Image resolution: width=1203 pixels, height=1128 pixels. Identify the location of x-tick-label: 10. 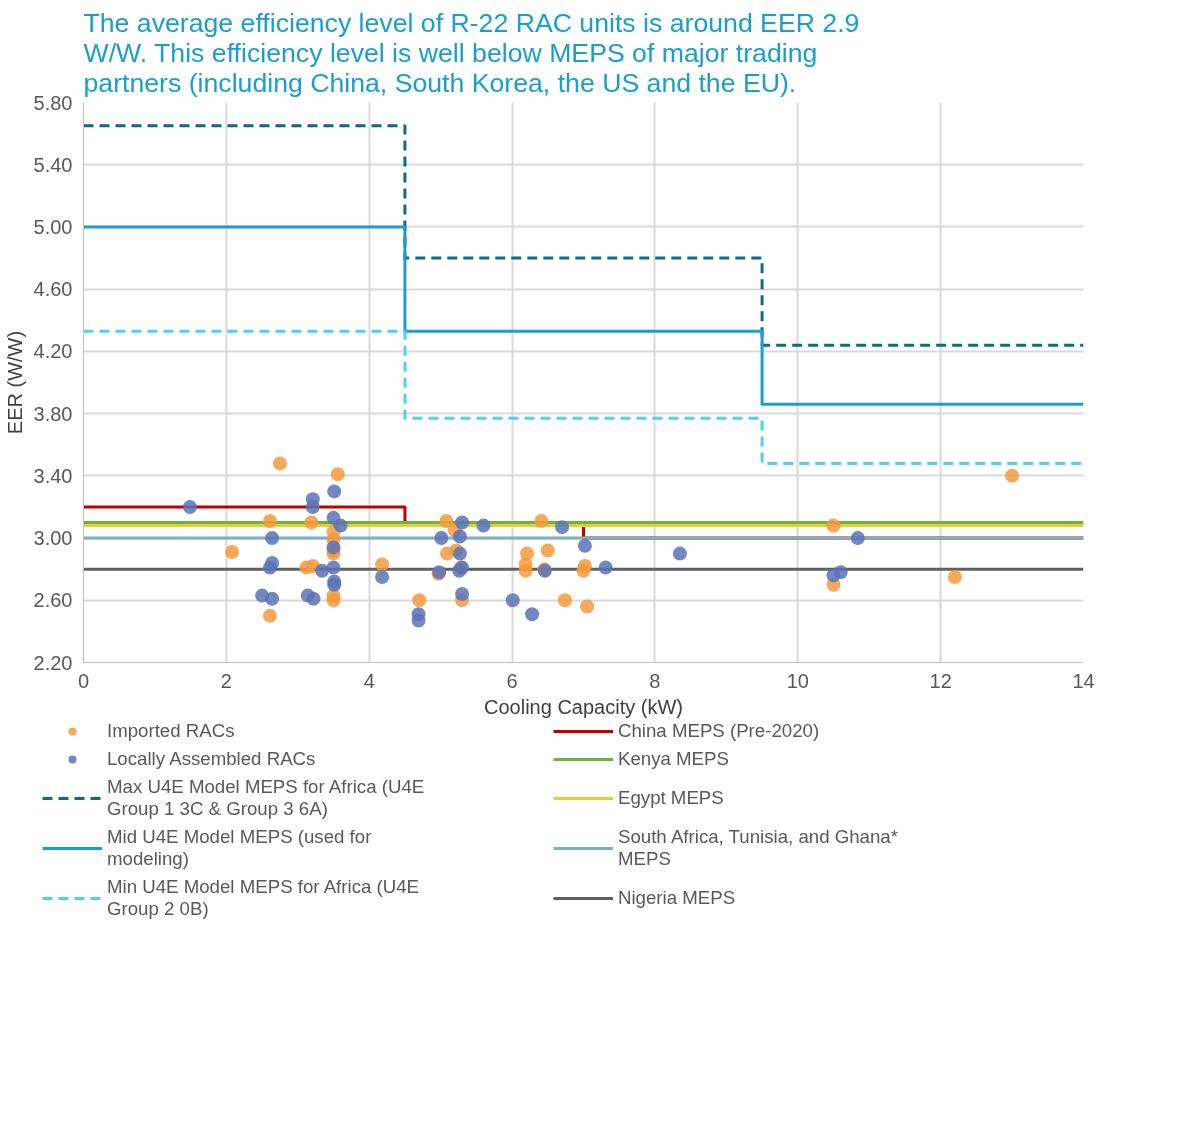
(797, 680).